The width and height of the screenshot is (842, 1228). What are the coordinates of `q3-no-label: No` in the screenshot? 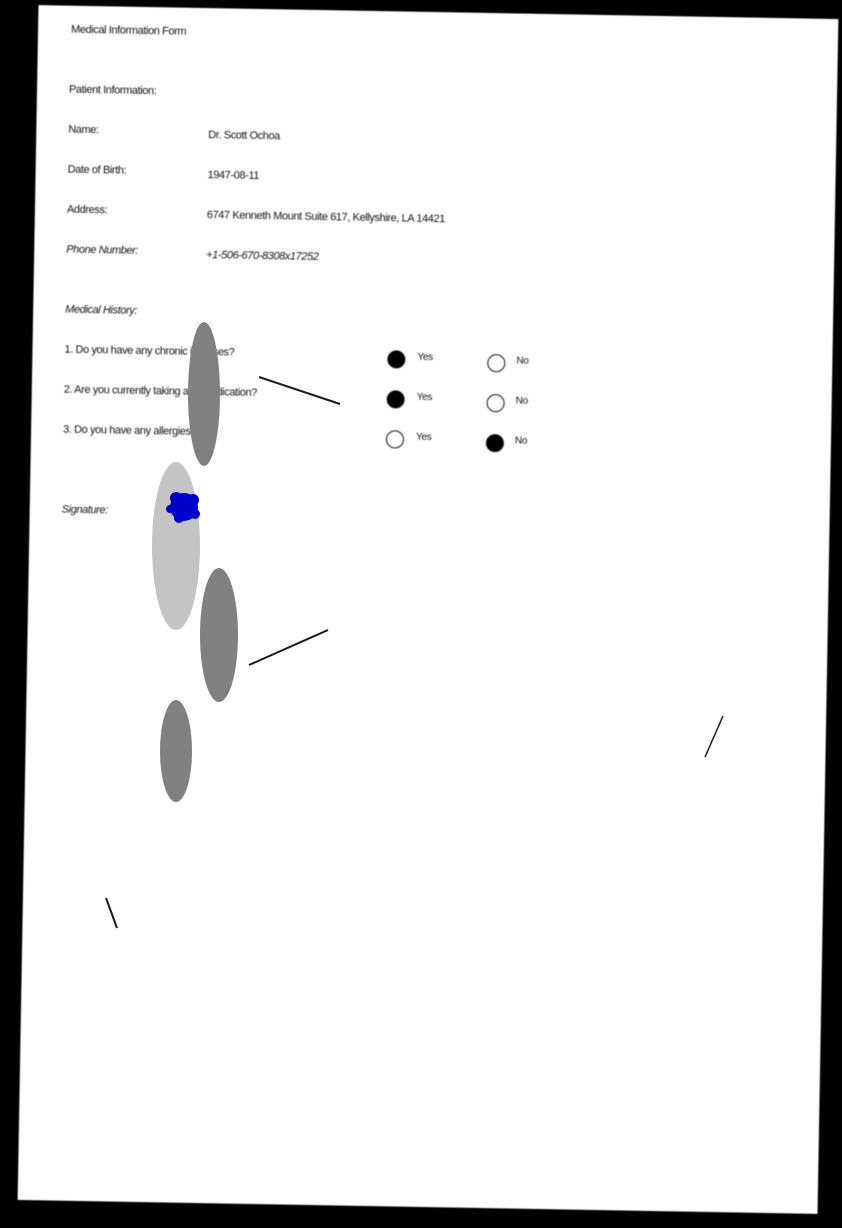 It's located at (521, 441).